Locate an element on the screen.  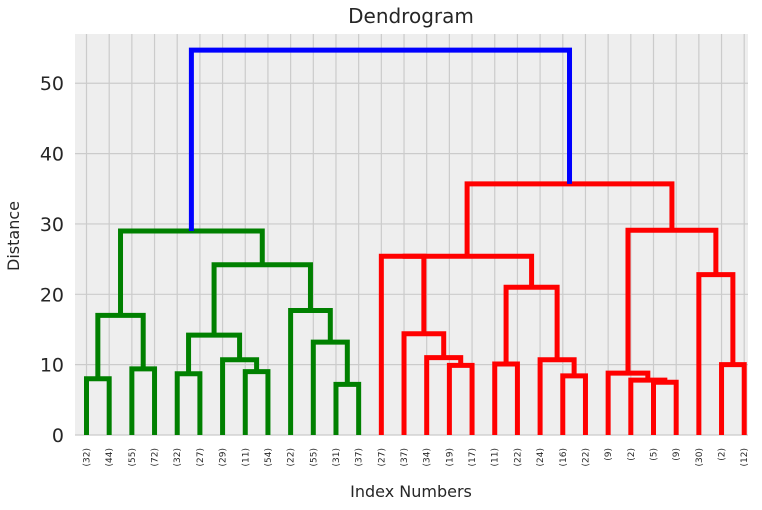
x-tick-label: (34) is located at coordinates (428, 457).